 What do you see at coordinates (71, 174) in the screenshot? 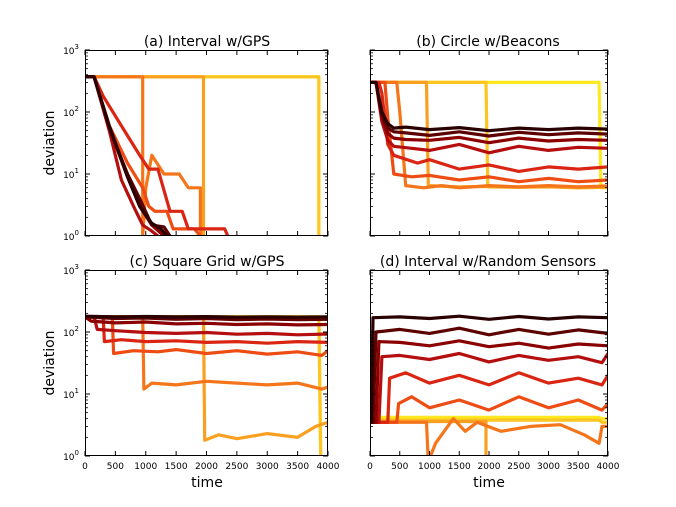
I see `panel-a-y-tick-label: 10¹` at bounding box center [71, 174].